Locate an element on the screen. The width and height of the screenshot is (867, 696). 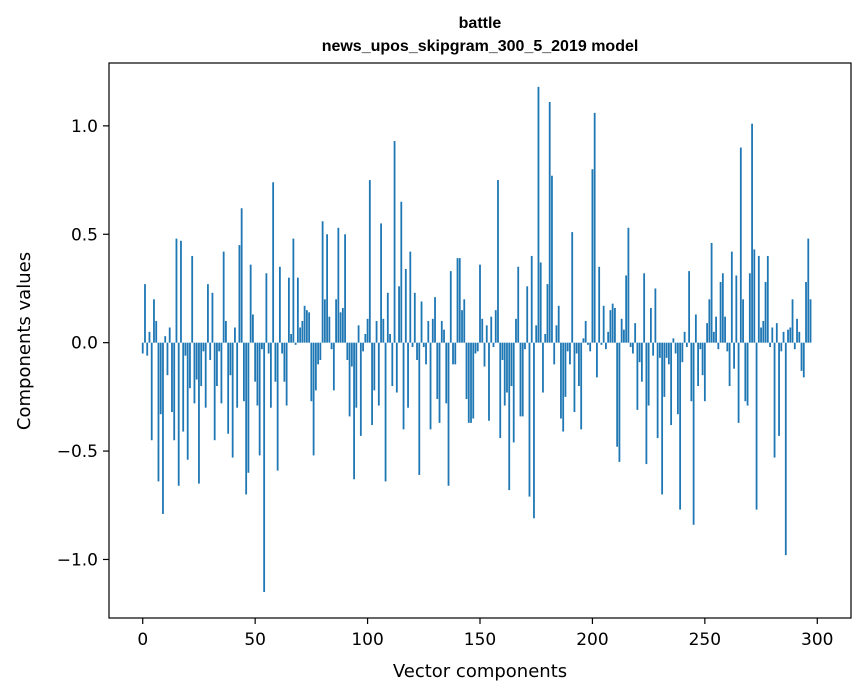
chart-title: battle is located at coordinates (480, 23).